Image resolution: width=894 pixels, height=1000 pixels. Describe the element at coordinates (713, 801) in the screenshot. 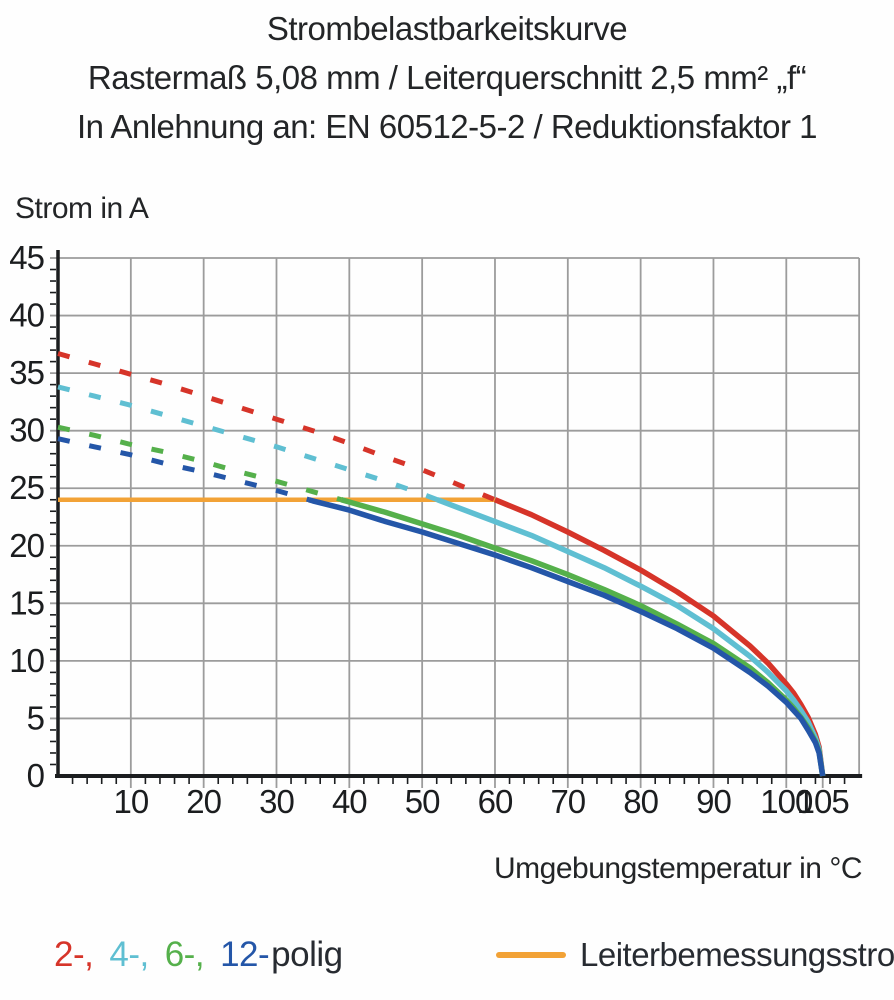

I see `svg-text: 90` at that location.